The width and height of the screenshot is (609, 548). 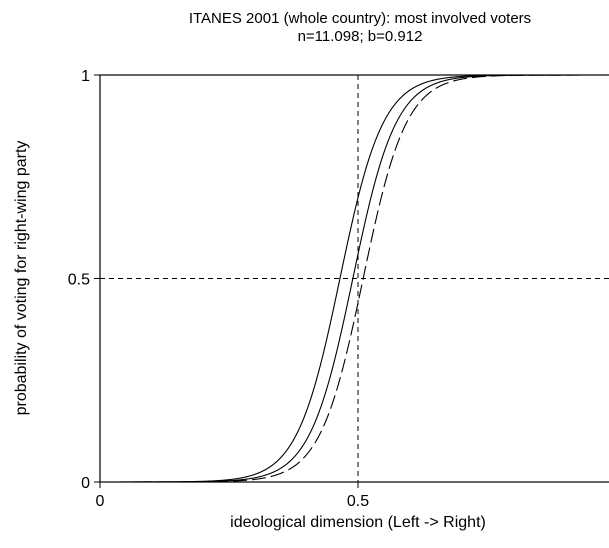 I want to click on x-tick-label-0: 0, so click(x=100, y=501).